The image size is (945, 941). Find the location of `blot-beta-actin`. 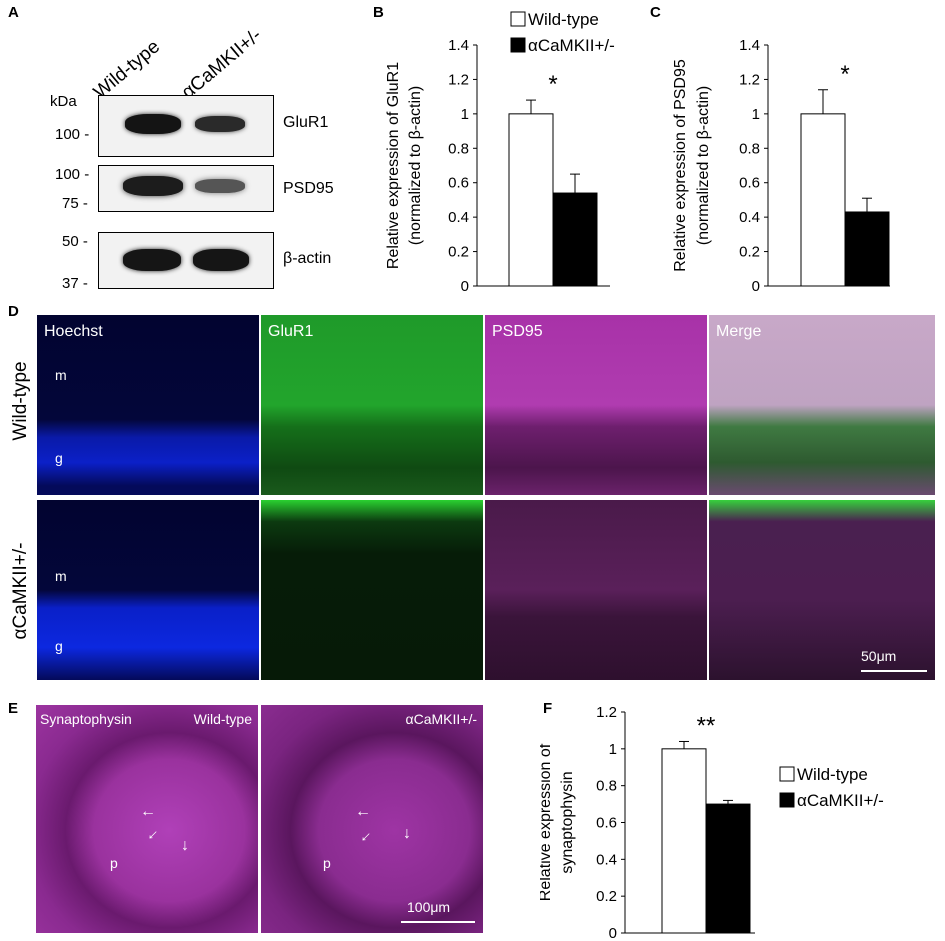

blot-beta-actin is located at coordinates (186, 260).